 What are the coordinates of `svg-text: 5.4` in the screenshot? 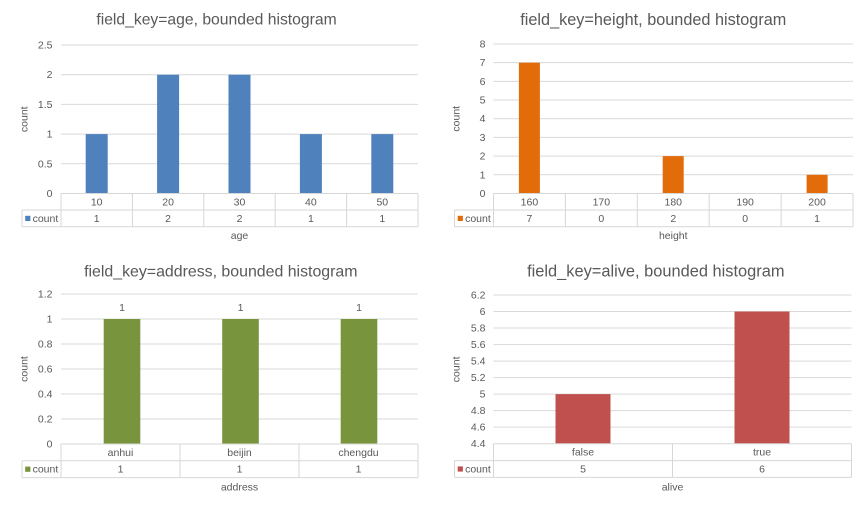 It's located at (478, 362).